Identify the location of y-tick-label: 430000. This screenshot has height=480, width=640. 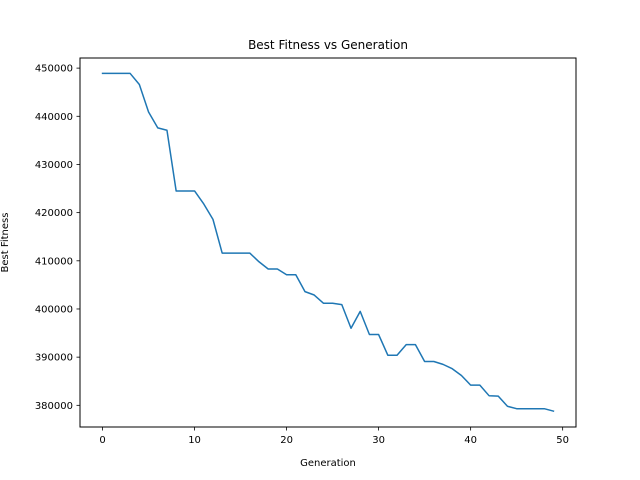
(54, 165).